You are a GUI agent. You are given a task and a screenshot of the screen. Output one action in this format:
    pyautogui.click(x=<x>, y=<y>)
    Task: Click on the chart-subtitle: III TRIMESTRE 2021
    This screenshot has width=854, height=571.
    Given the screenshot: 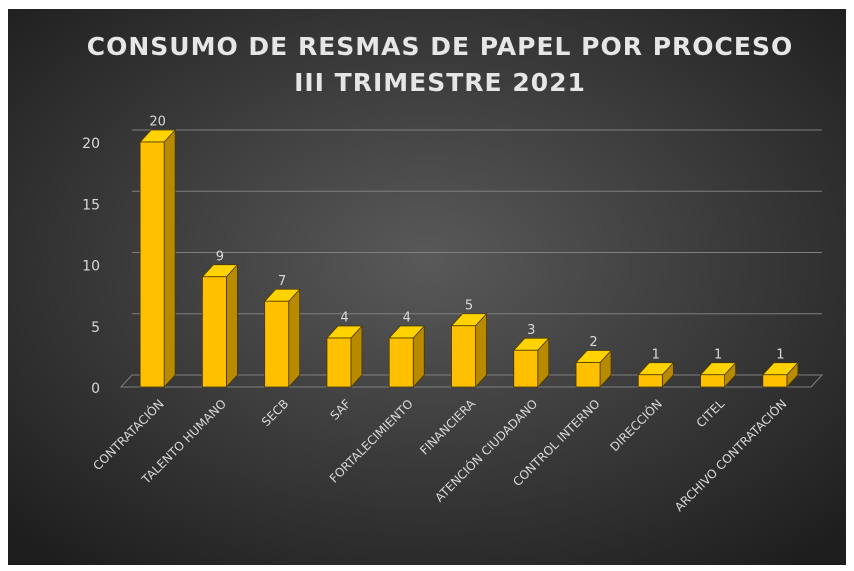 What is the action you would take?
    pyautogui.click(x=440, y=82)
    